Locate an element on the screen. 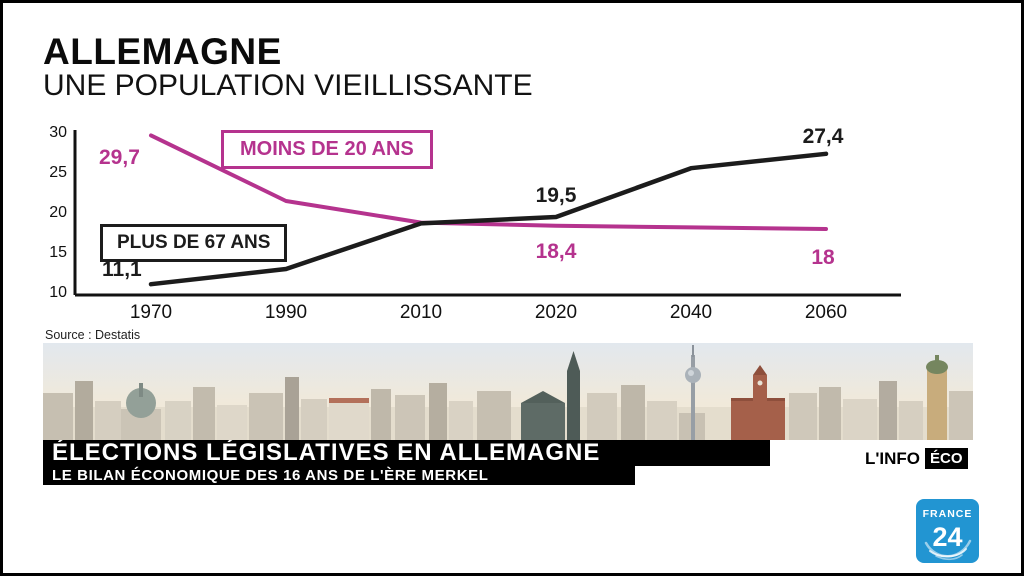  banner-title: ÉLECTIONS LÉGISLATIVES EN ALLEMAGNE is located at coordinates (406, 453).